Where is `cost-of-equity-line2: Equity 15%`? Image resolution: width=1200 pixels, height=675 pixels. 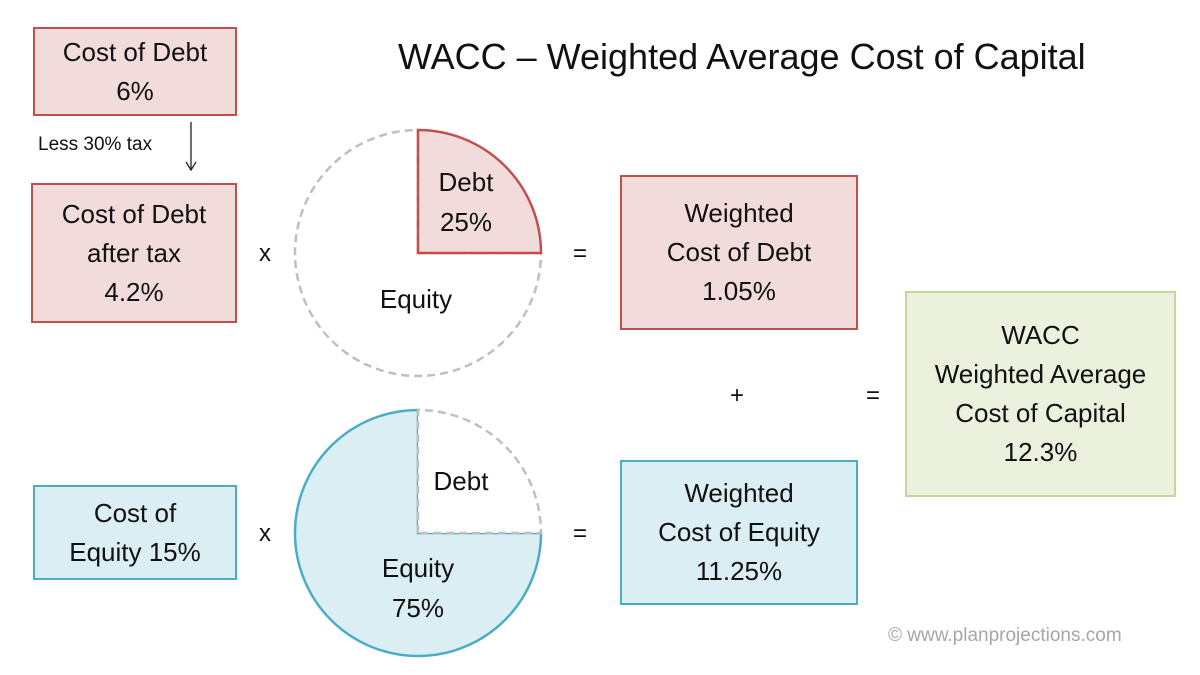 cost-of-equity-line2: Equity 15% is located at coordinates (135, 551).